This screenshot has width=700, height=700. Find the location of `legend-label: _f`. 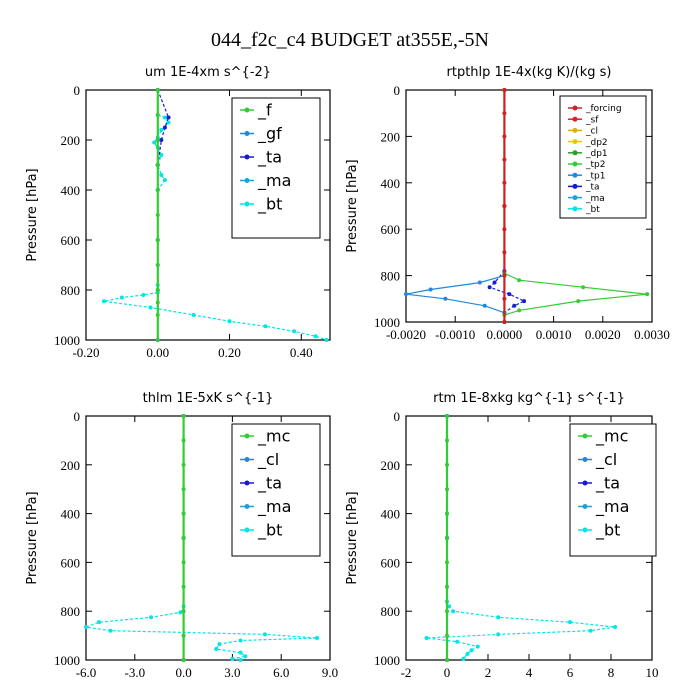

legend-label: _f is located at coordinates (264, 111).